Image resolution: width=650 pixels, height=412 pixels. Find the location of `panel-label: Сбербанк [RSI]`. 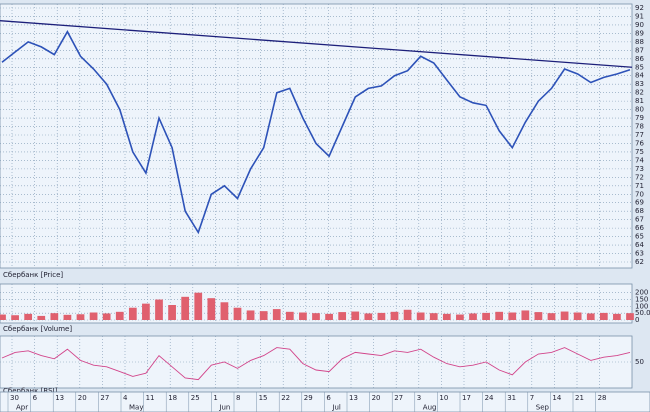

panel-label: Сбербанк [RSI] is located at coordinates (30, 391).